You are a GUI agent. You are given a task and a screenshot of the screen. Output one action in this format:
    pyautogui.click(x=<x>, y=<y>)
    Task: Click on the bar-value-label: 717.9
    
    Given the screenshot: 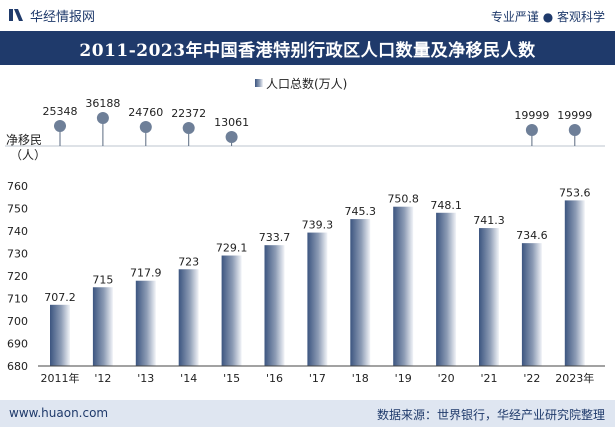 What is the action you would take?
    pyautogui.click(x=146, y=273)
    